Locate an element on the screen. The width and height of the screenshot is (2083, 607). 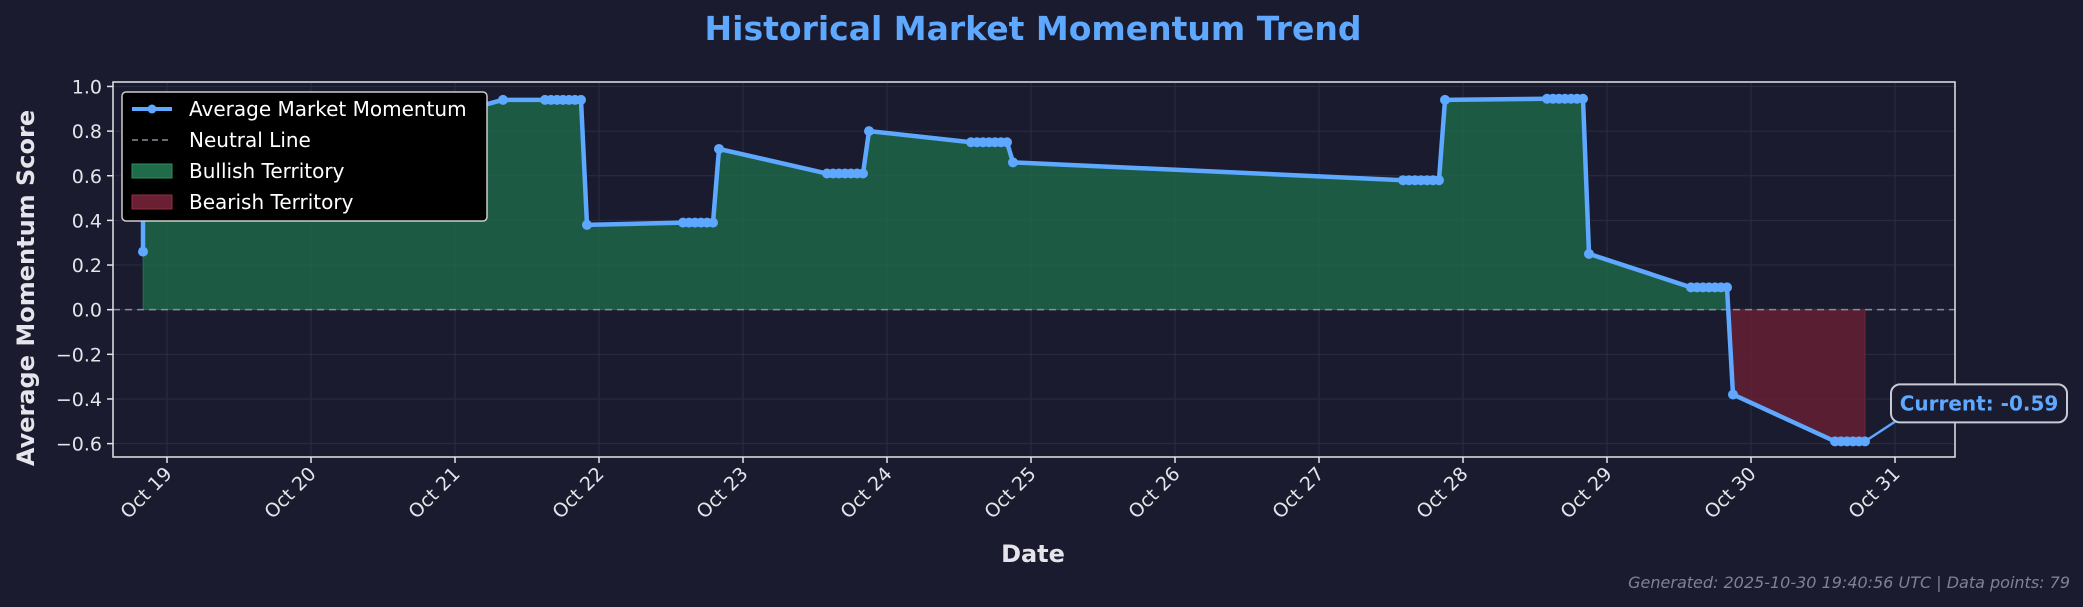
x-tick-label: Oct 31 is located at coordinates (1874, 493).